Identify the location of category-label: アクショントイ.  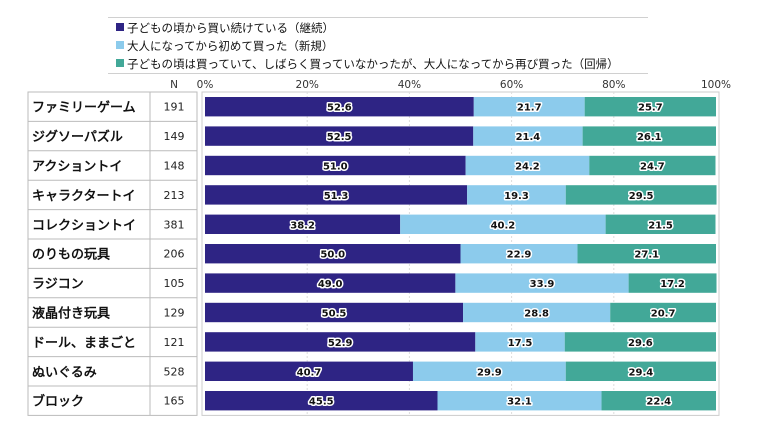
(77, 167).